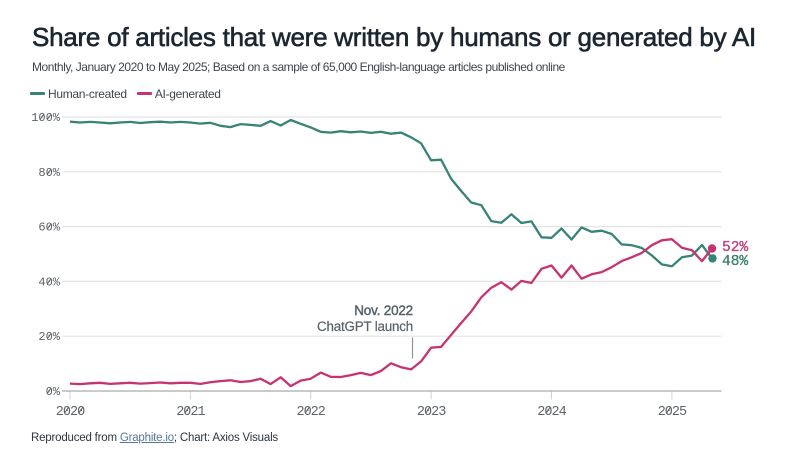  Describe the element at coordinates (431, 412) in the screenshot. I see `svg-text: 2023` at that location.